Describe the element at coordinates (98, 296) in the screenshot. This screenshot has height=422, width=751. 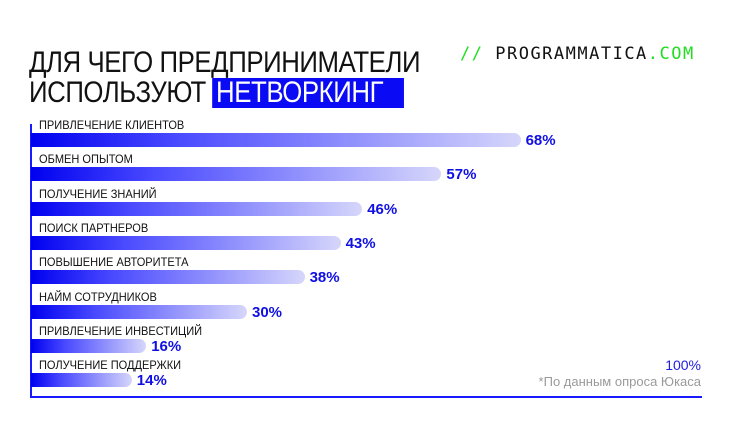
I see `category-label: НАЙМ СОТРУДНИКОВ` at that location.